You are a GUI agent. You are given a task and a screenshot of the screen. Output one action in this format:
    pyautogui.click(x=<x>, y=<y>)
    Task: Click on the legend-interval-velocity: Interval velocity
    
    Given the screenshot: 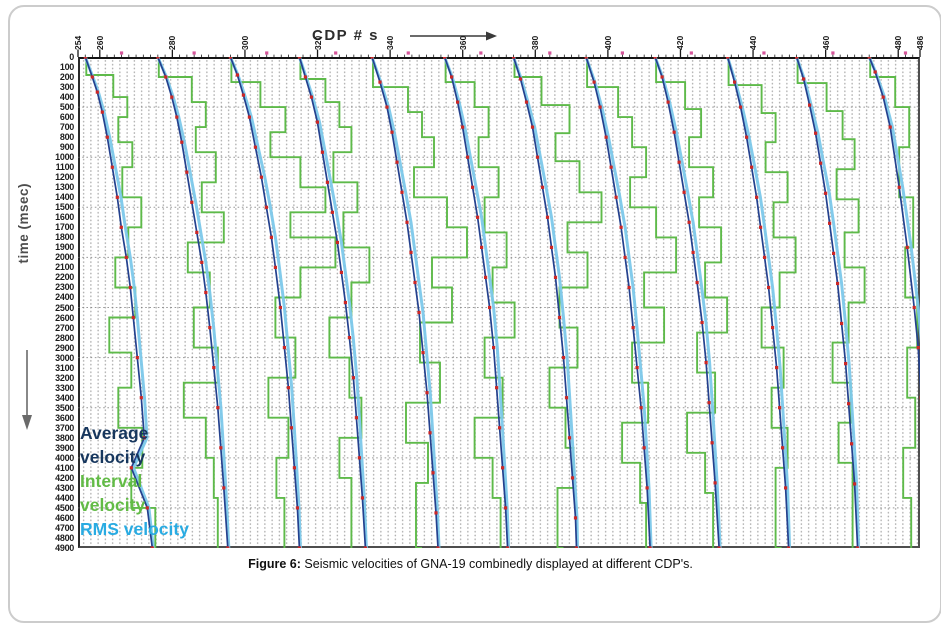 What is the action you would take?
    pyautogui.click(x=113, y=493)
    